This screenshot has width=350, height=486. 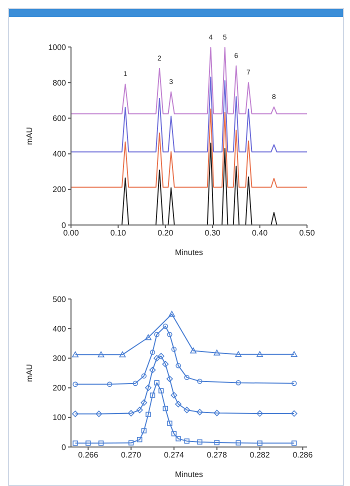 I want to click on y-tick-label: 1000, so click(x=57, y=47).